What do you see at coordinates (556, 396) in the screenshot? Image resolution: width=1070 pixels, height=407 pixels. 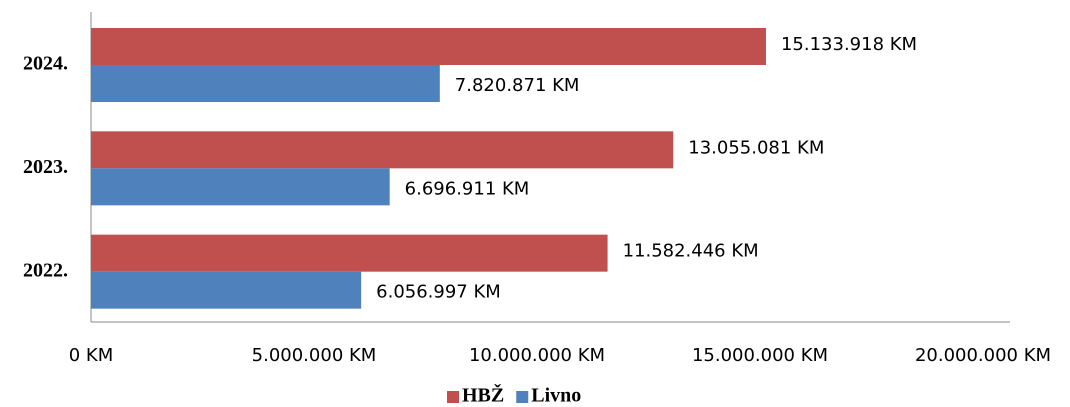 I see `legend-label: Livno` at bounding box center [556, 396].